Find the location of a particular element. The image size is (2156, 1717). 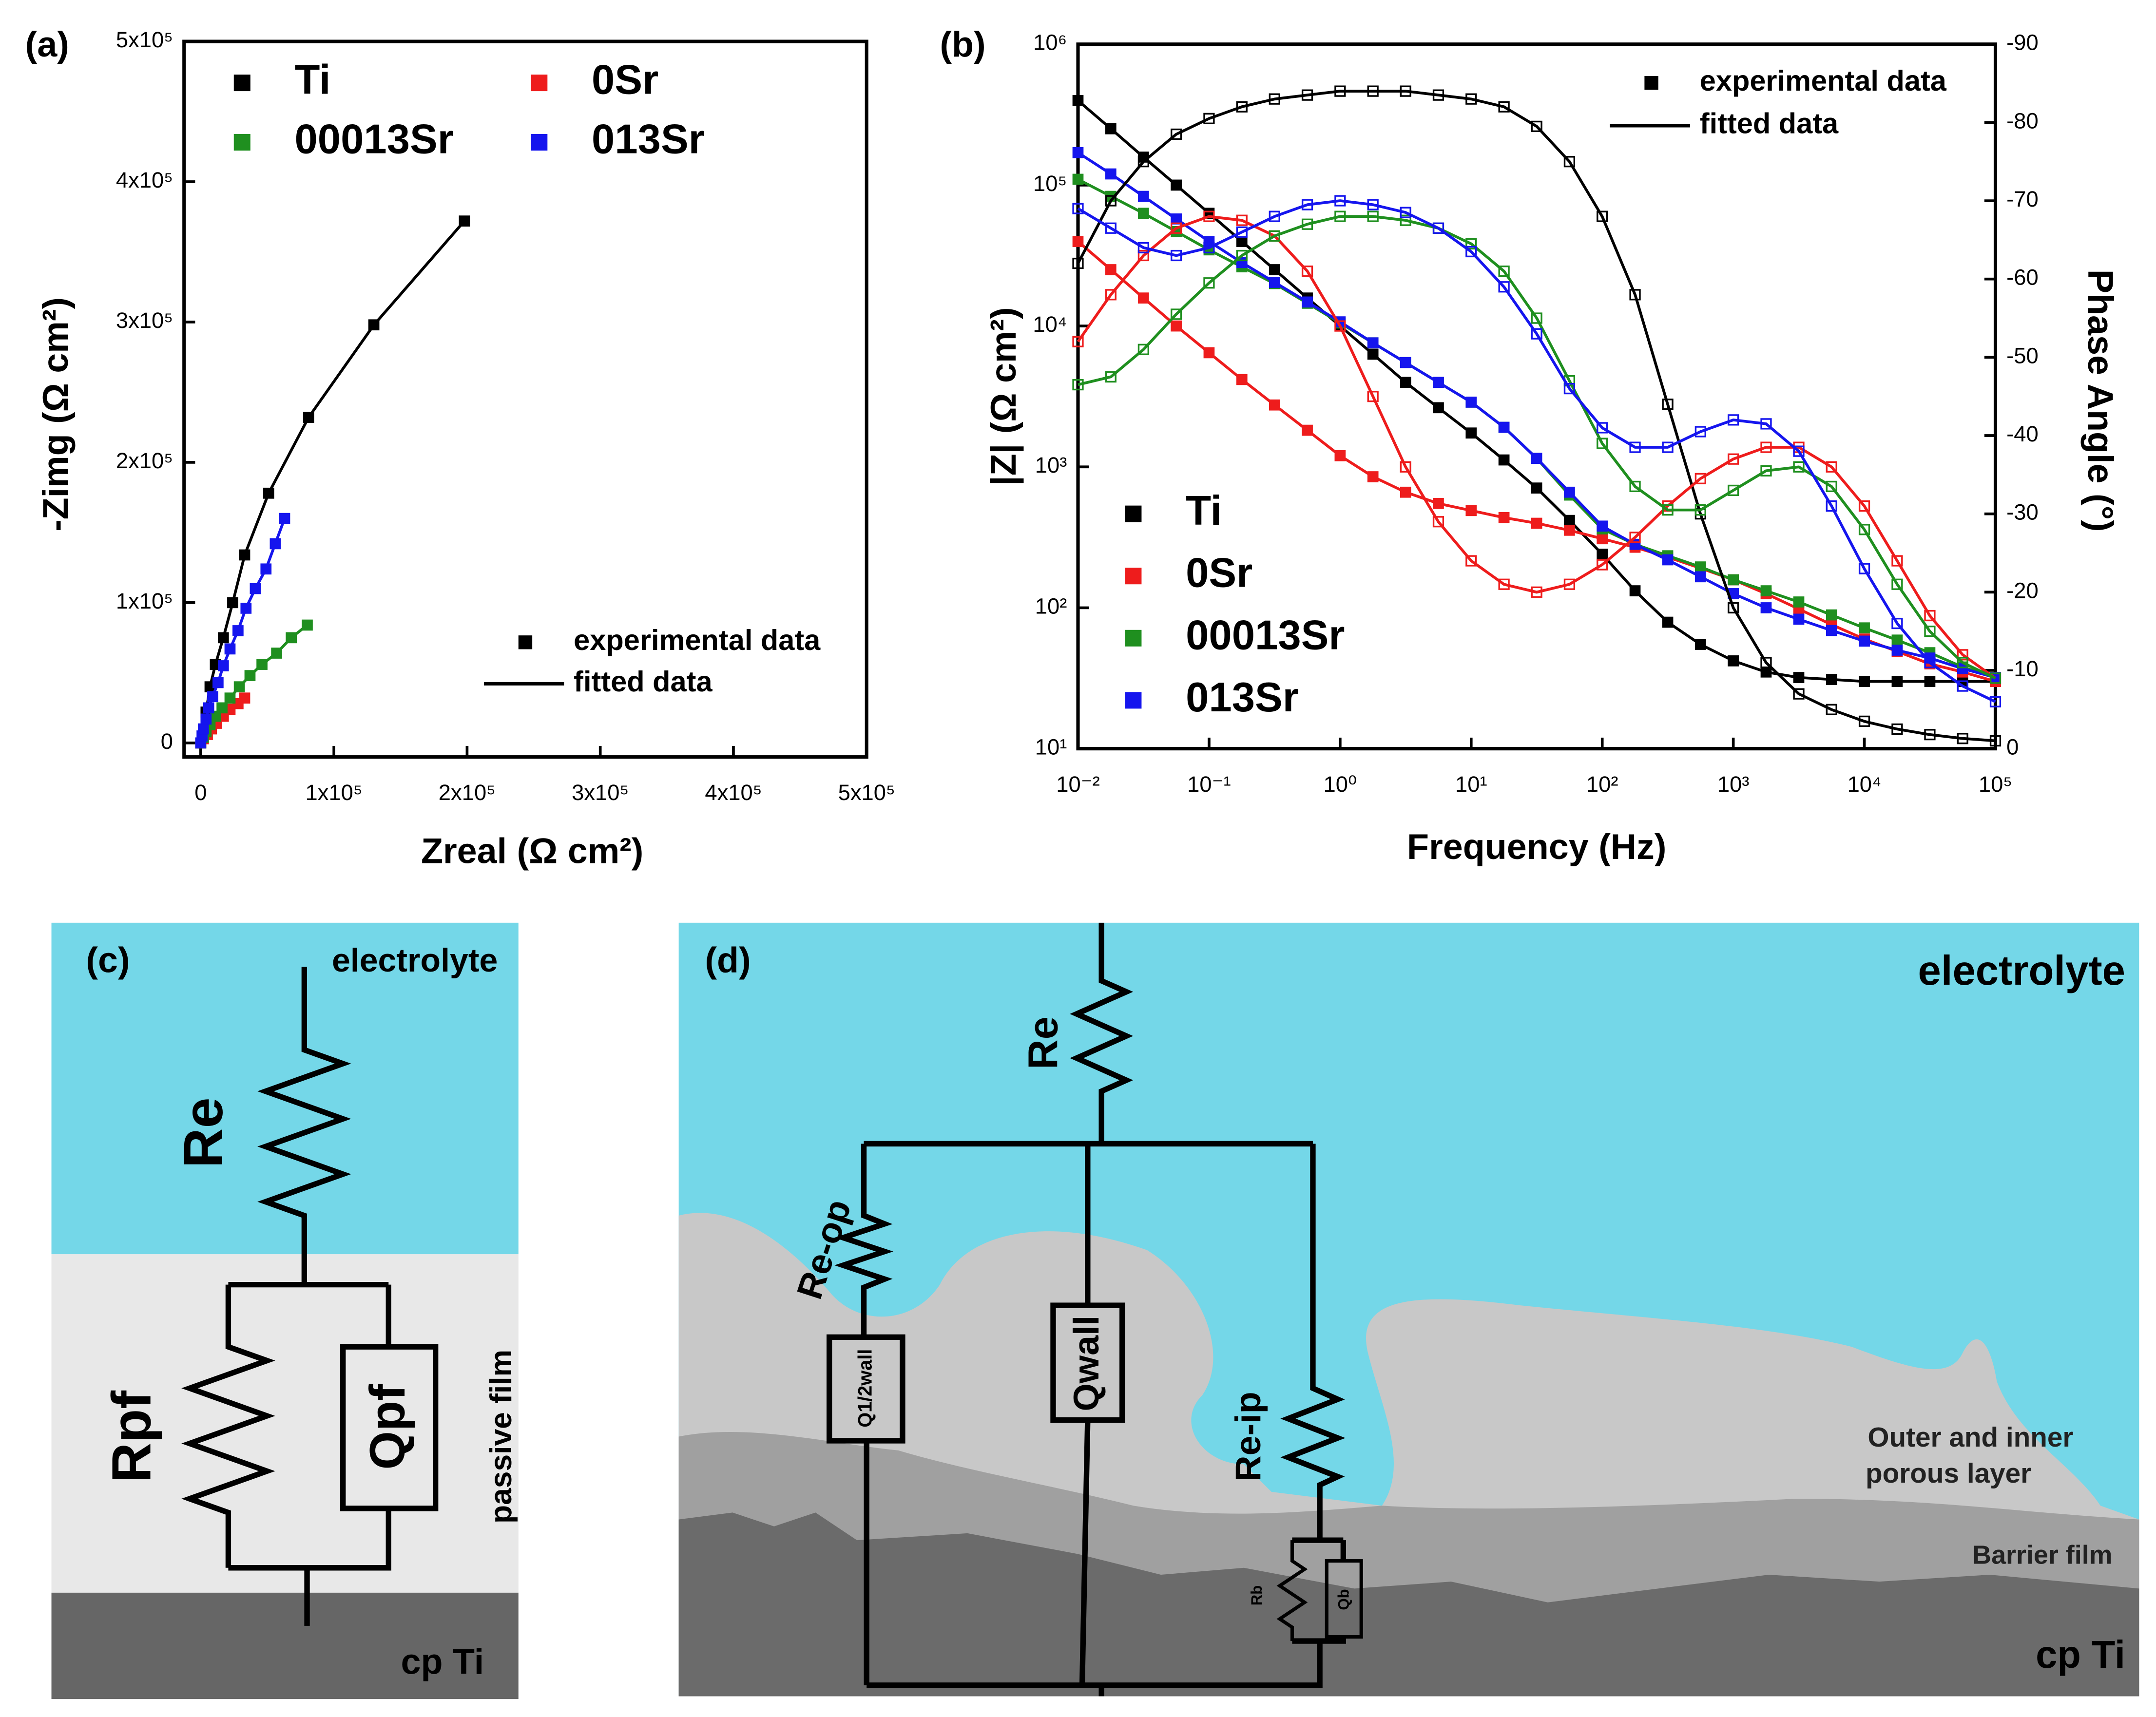

y-tick-label: 10¹ is located at coordinates (1051, 748).